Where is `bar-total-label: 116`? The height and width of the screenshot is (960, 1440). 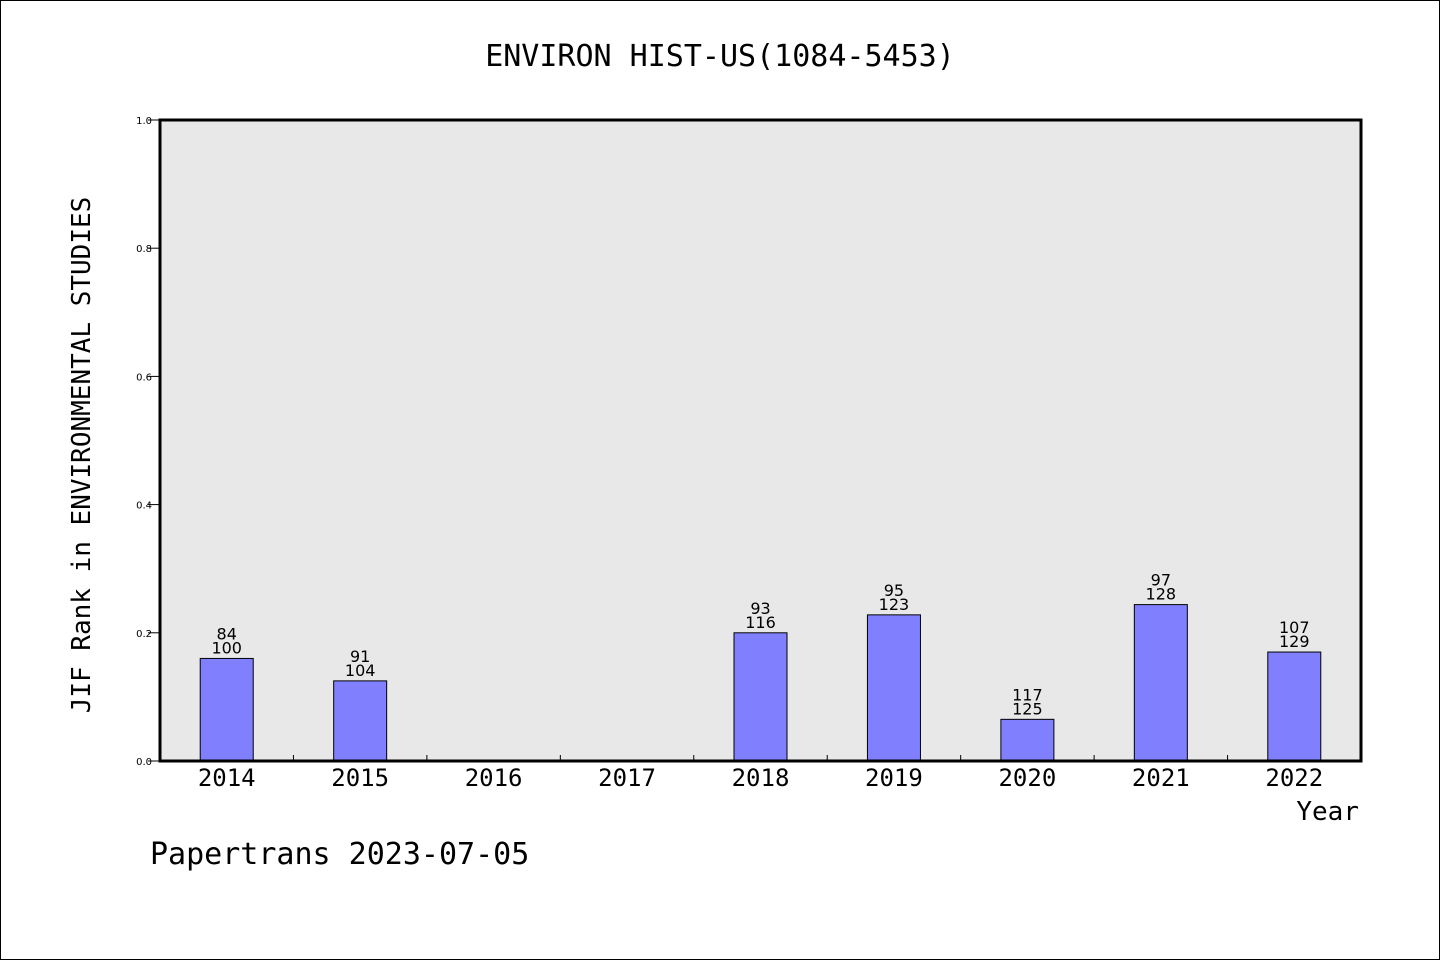
bar-total-label: 116 is located at coordinates (760, 622).